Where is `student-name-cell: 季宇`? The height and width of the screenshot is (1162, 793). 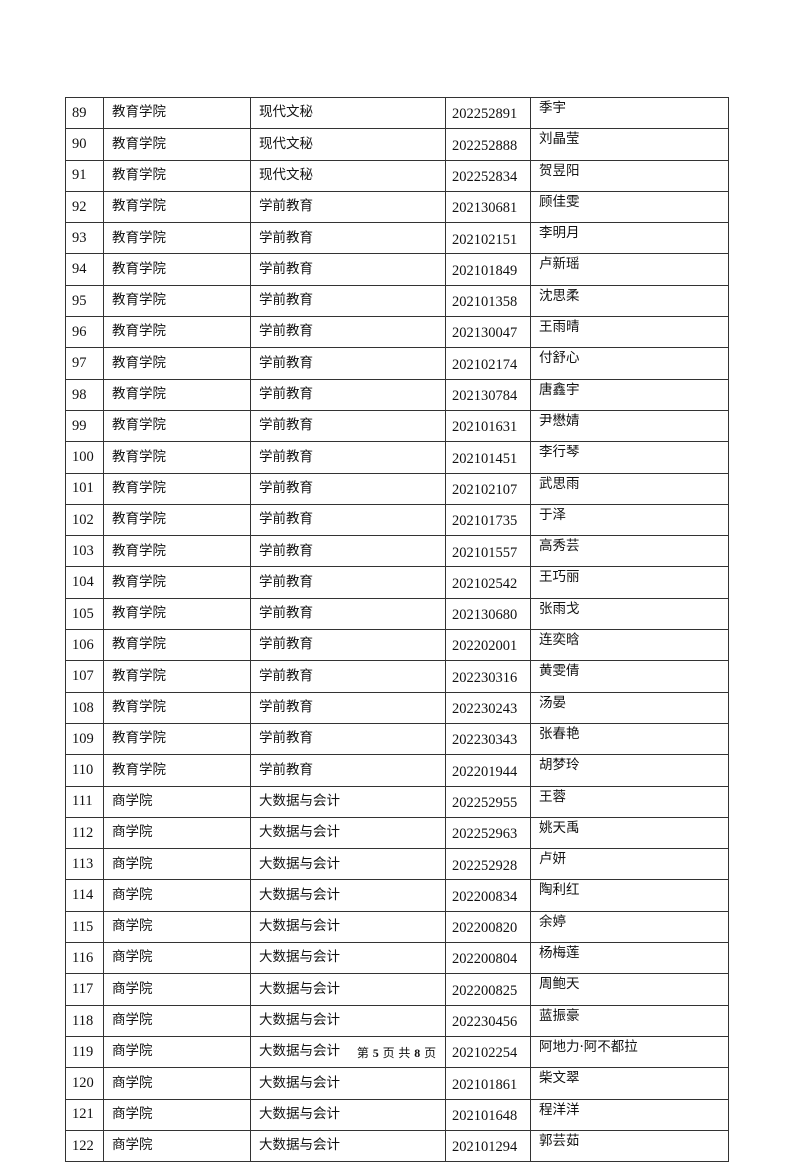
student-name-cell: 季宇 is located at coordinates (629, 113).